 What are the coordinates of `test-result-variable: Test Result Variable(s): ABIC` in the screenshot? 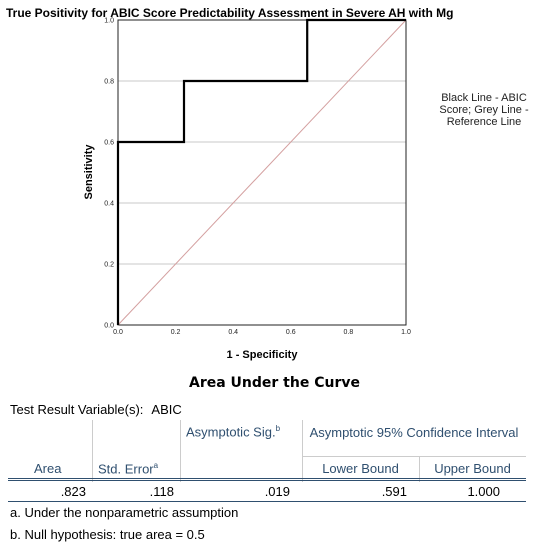 It's located at (96, 409).